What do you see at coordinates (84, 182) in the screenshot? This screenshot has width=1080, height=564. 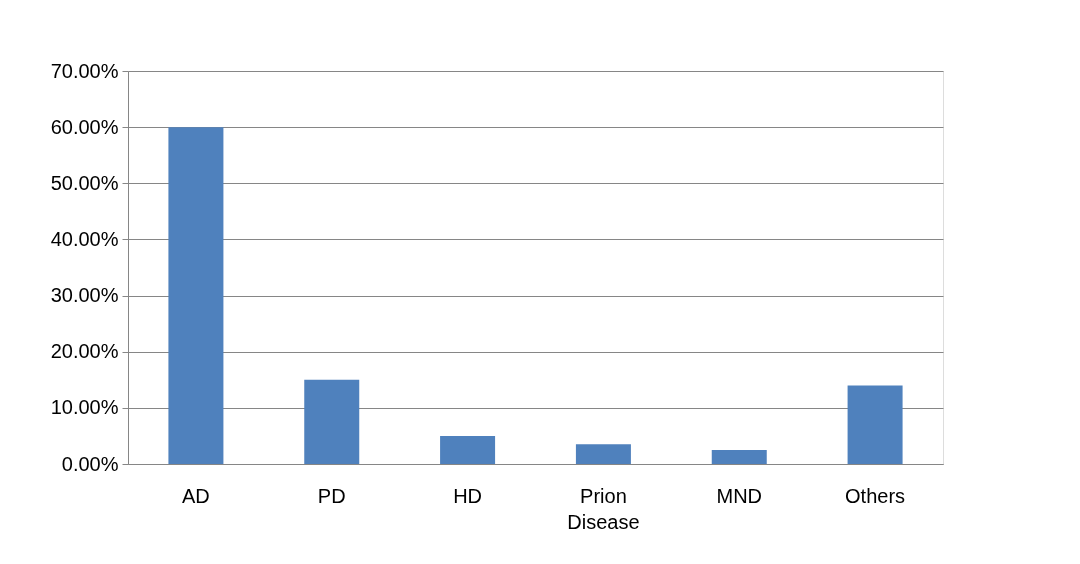 I see `y-tick-label: 50.00%` at bounding box center [84, 182].